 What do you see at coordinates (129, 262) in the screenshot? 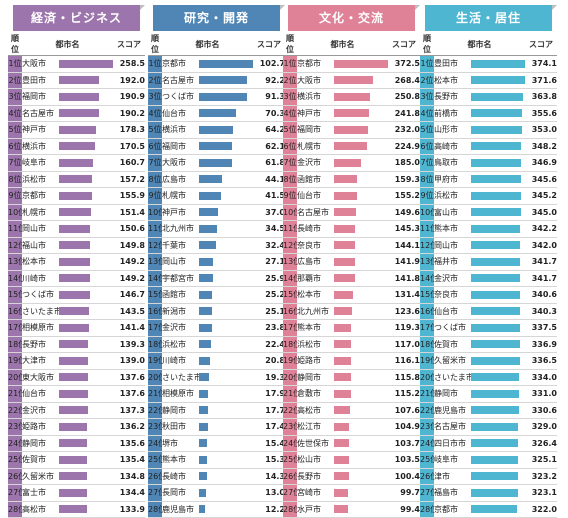
I see `score-value: 149.2` at bounding box center [129, 262].